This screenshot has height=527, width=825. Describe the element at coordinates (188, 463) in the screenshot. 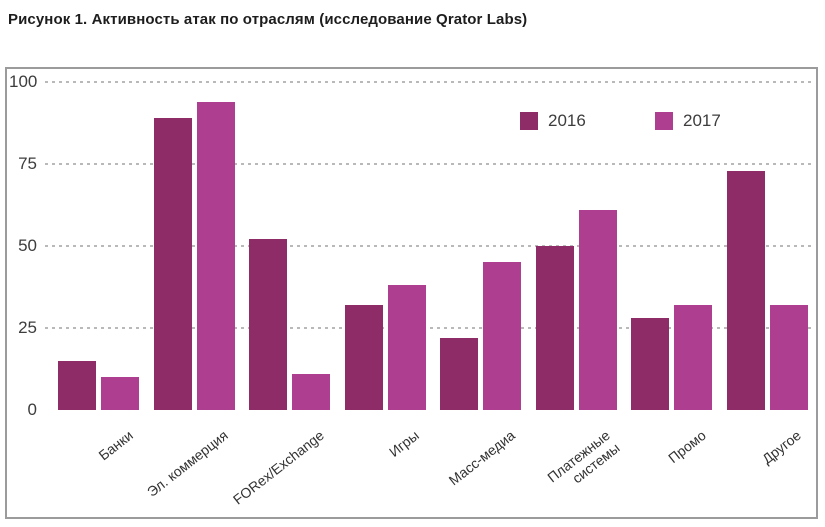

I see `x-tick-label: Эл. коммерция` at that location.